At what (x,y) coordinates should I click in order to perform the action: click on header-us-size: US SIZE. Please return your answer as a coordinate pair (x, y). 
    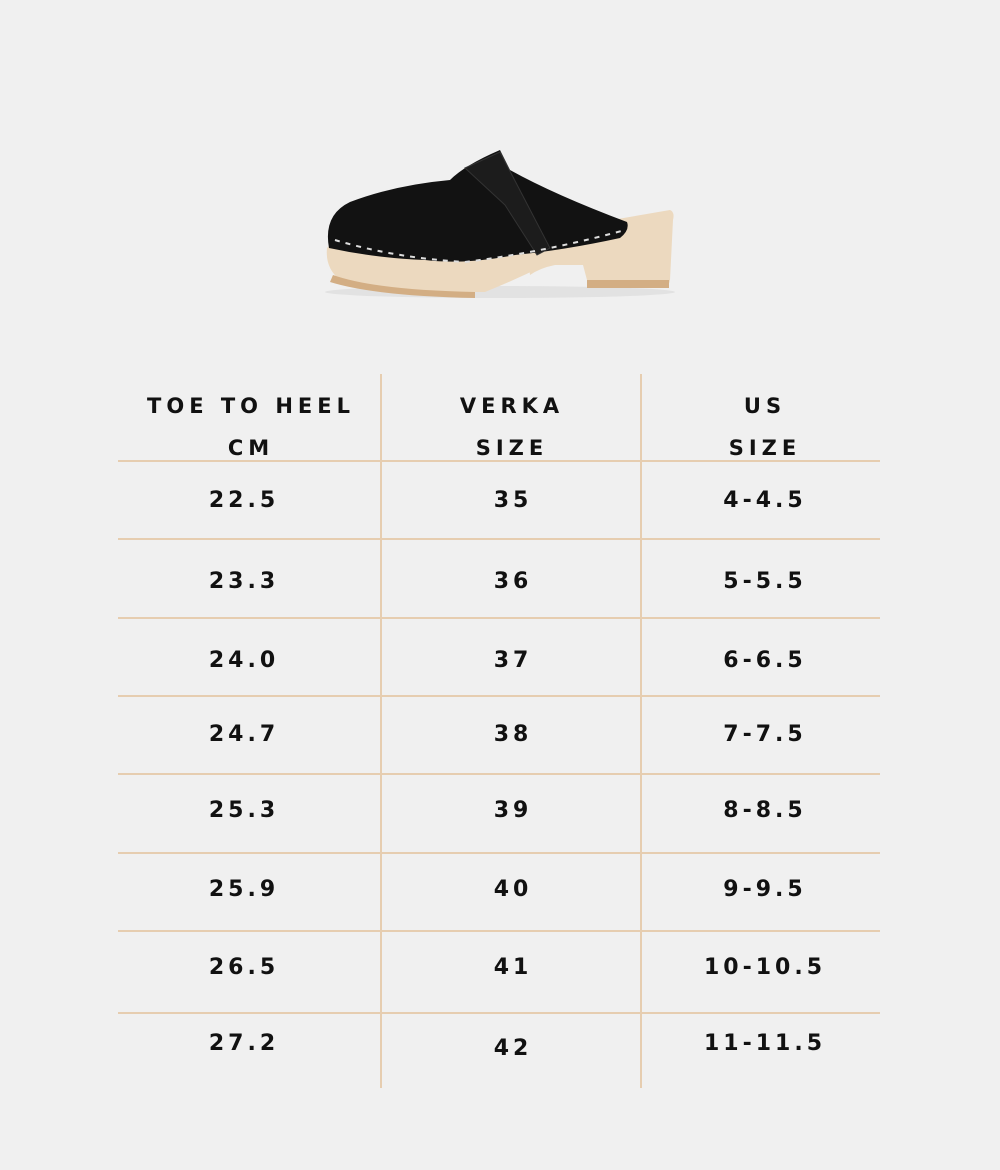
    Looking at the image, I should click on (765, 427).